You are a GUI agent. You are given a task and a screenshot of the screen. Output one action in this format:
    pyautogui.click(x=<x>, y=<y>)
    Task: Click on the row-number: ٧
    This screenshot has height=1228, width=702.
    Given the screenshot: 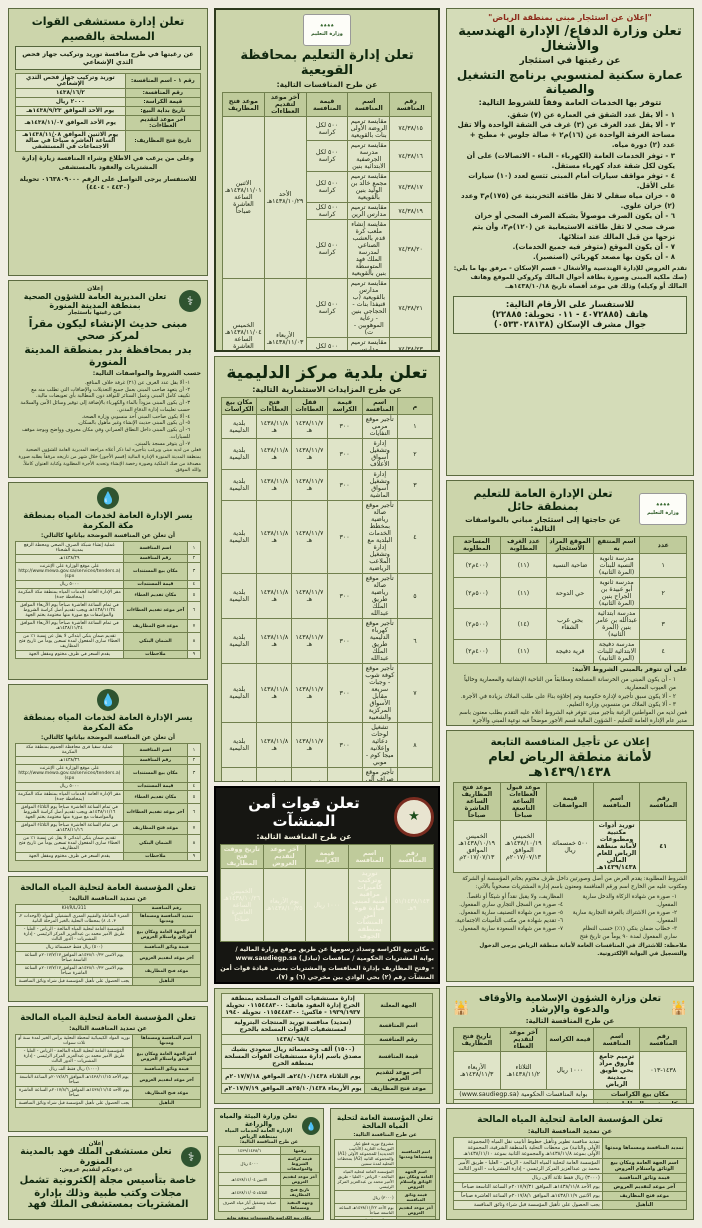 What is the action you would take?
    pyautogui.click(x=415, y=693)
    